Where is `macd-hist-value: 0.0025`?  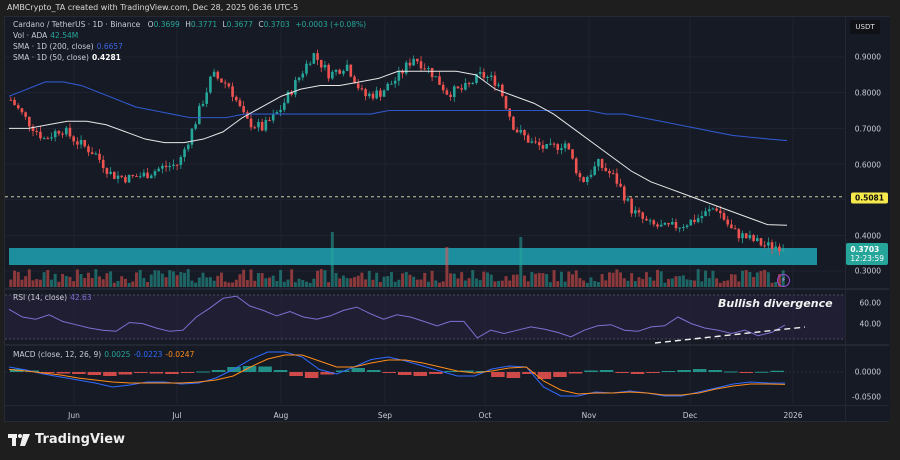
macd-hist-value: 0.0025 is located at coordinates (117, 354).